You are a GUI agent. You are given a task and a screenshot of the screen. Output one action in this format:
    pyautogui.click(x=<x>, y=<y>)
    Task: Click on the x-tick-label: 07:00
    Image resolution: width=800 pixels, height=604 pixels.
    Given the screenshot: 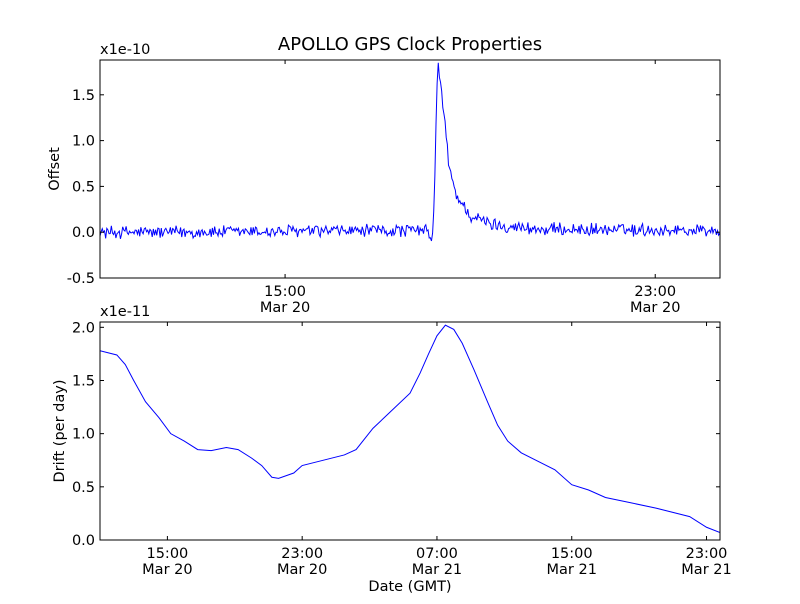 What is the action you would take?
    pyautogui.click(x=437, y=554)
    